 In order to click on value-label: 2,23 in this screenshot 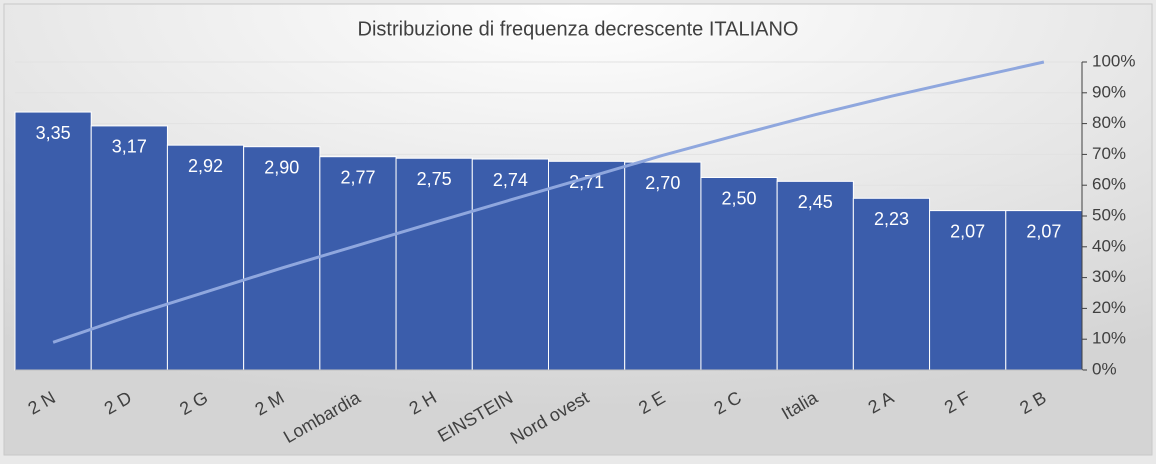, I will do `click(891, 219)`.